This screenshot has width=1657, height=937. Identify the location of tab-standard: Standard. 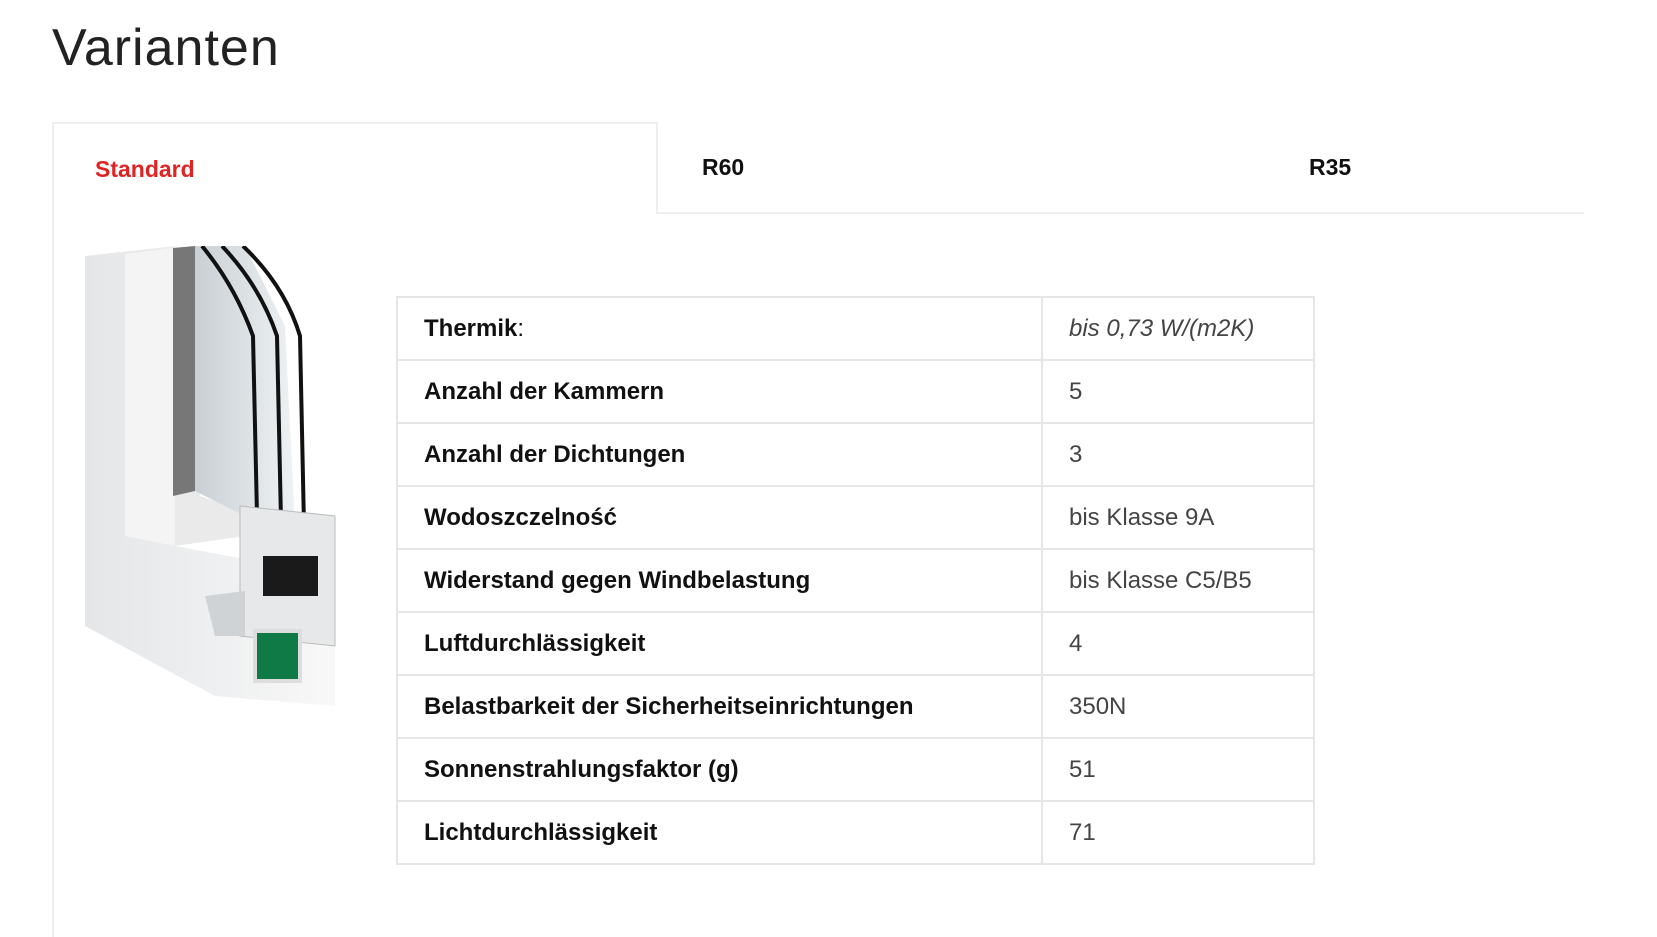
(355, 168).